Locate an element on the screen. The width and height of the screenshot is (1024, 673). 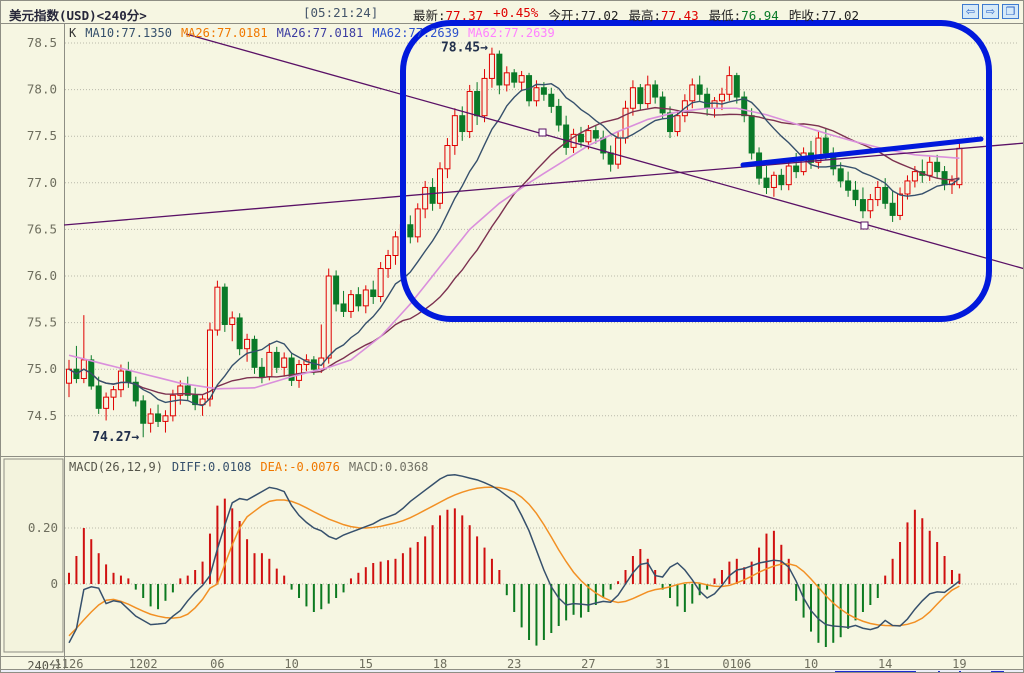
nav-back-button: ⇦ is located at coordinates (970, 11).